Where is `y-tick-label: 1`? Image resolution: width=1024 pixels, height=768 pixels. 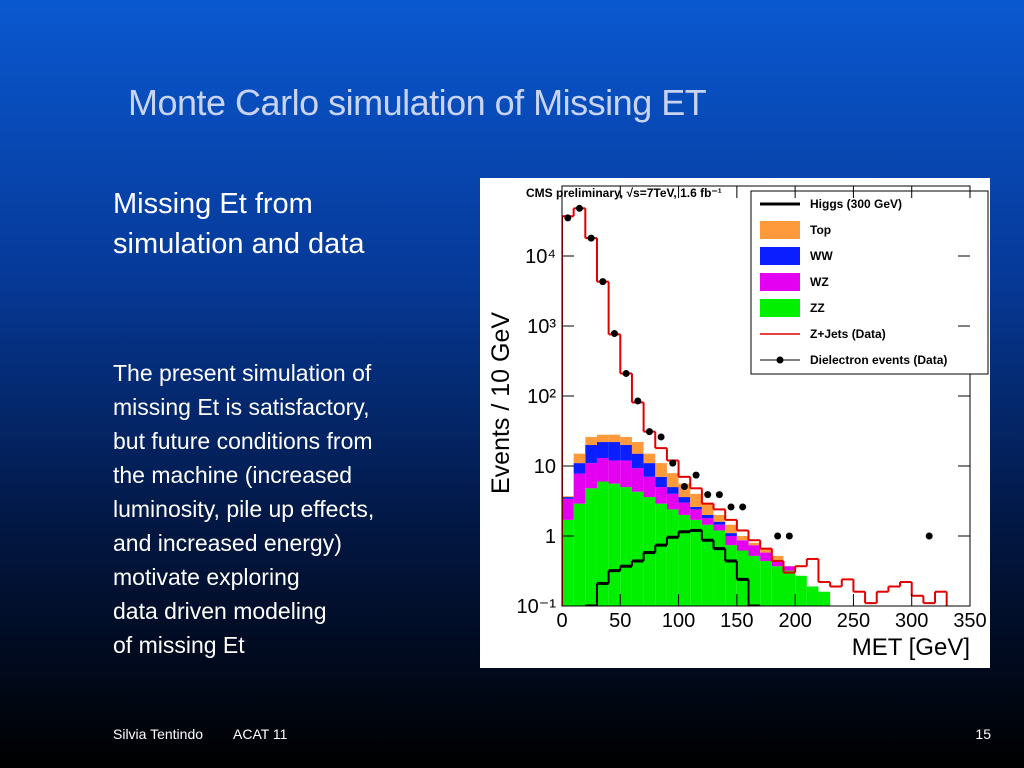
y-tick-label: 1 is located at coordinates (550, 537).